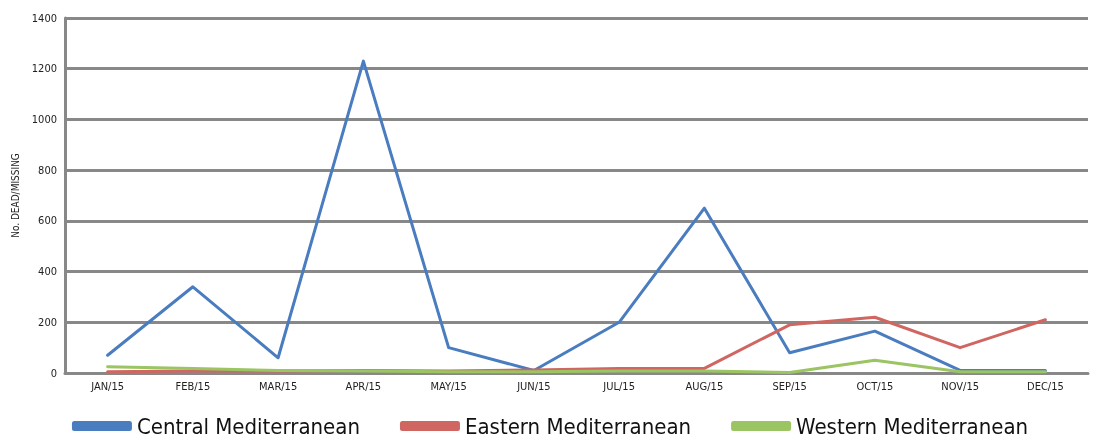  Describe the element at coordinates (789, 386) in the screenshot. I see `x-tick-label: SEP/15` at that location.